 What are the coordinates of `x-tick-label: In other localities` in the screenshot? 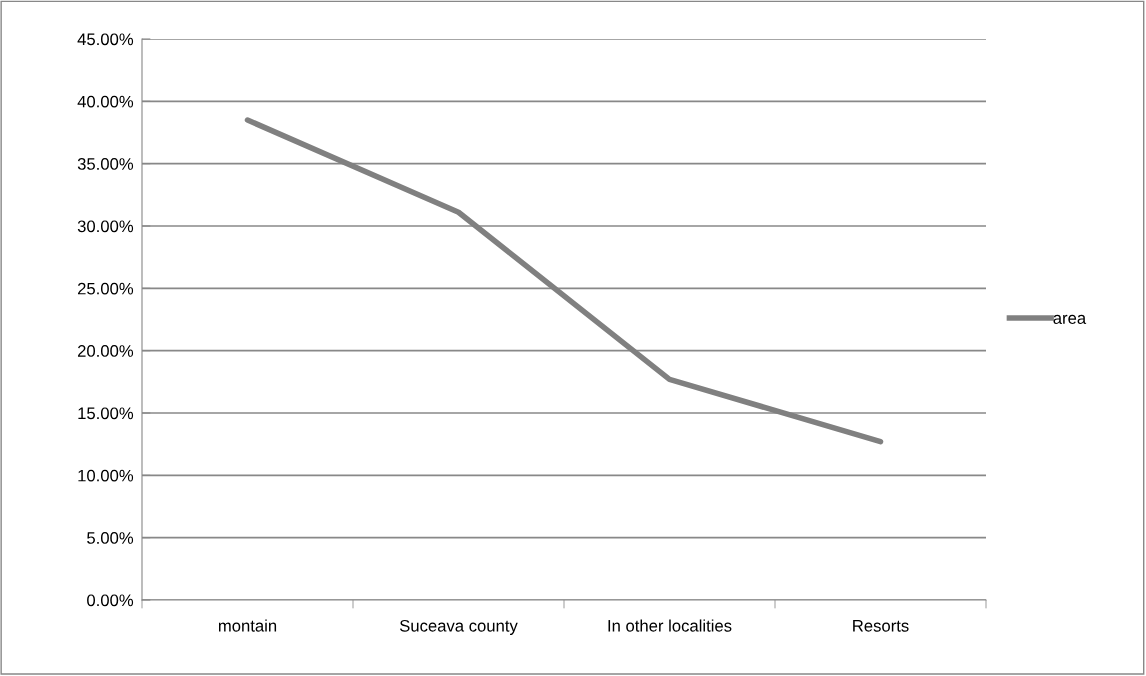 It's located at (670, 625).